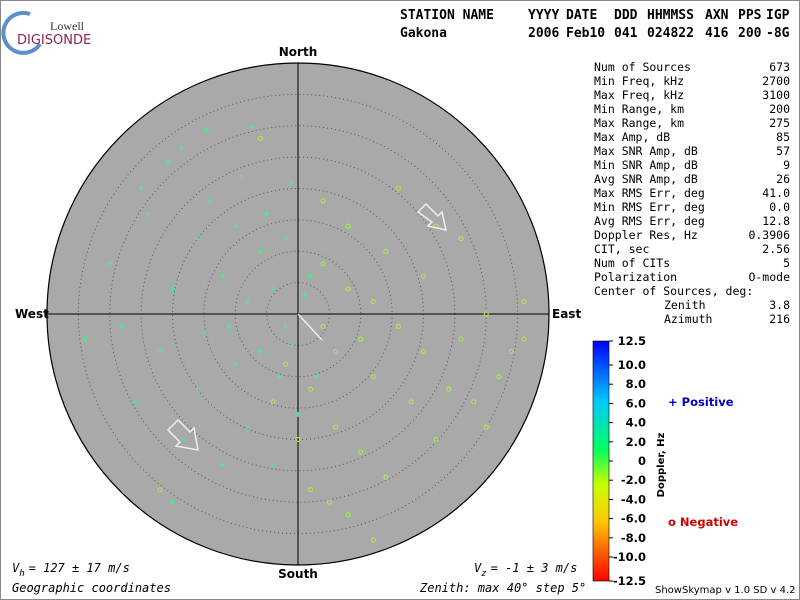  What do you see at coordinates (639, 109) in the screenshot?
I see `stat-label: Min Range, km` at bounding box center [639, 109].